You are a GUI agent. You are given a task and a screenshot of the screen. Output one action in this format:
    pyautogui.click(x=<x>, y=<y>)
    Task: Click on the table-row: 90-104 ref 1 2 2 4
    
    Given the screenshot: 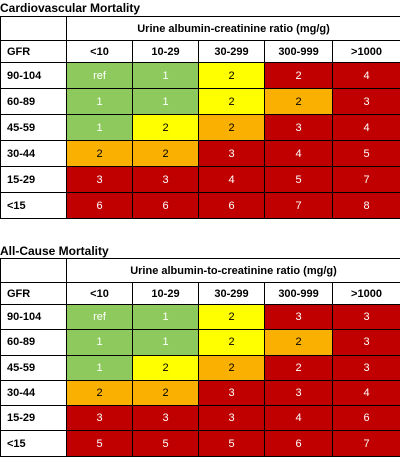 What is the action you would take?
    pyautogui.click(x=200, y=75)
    